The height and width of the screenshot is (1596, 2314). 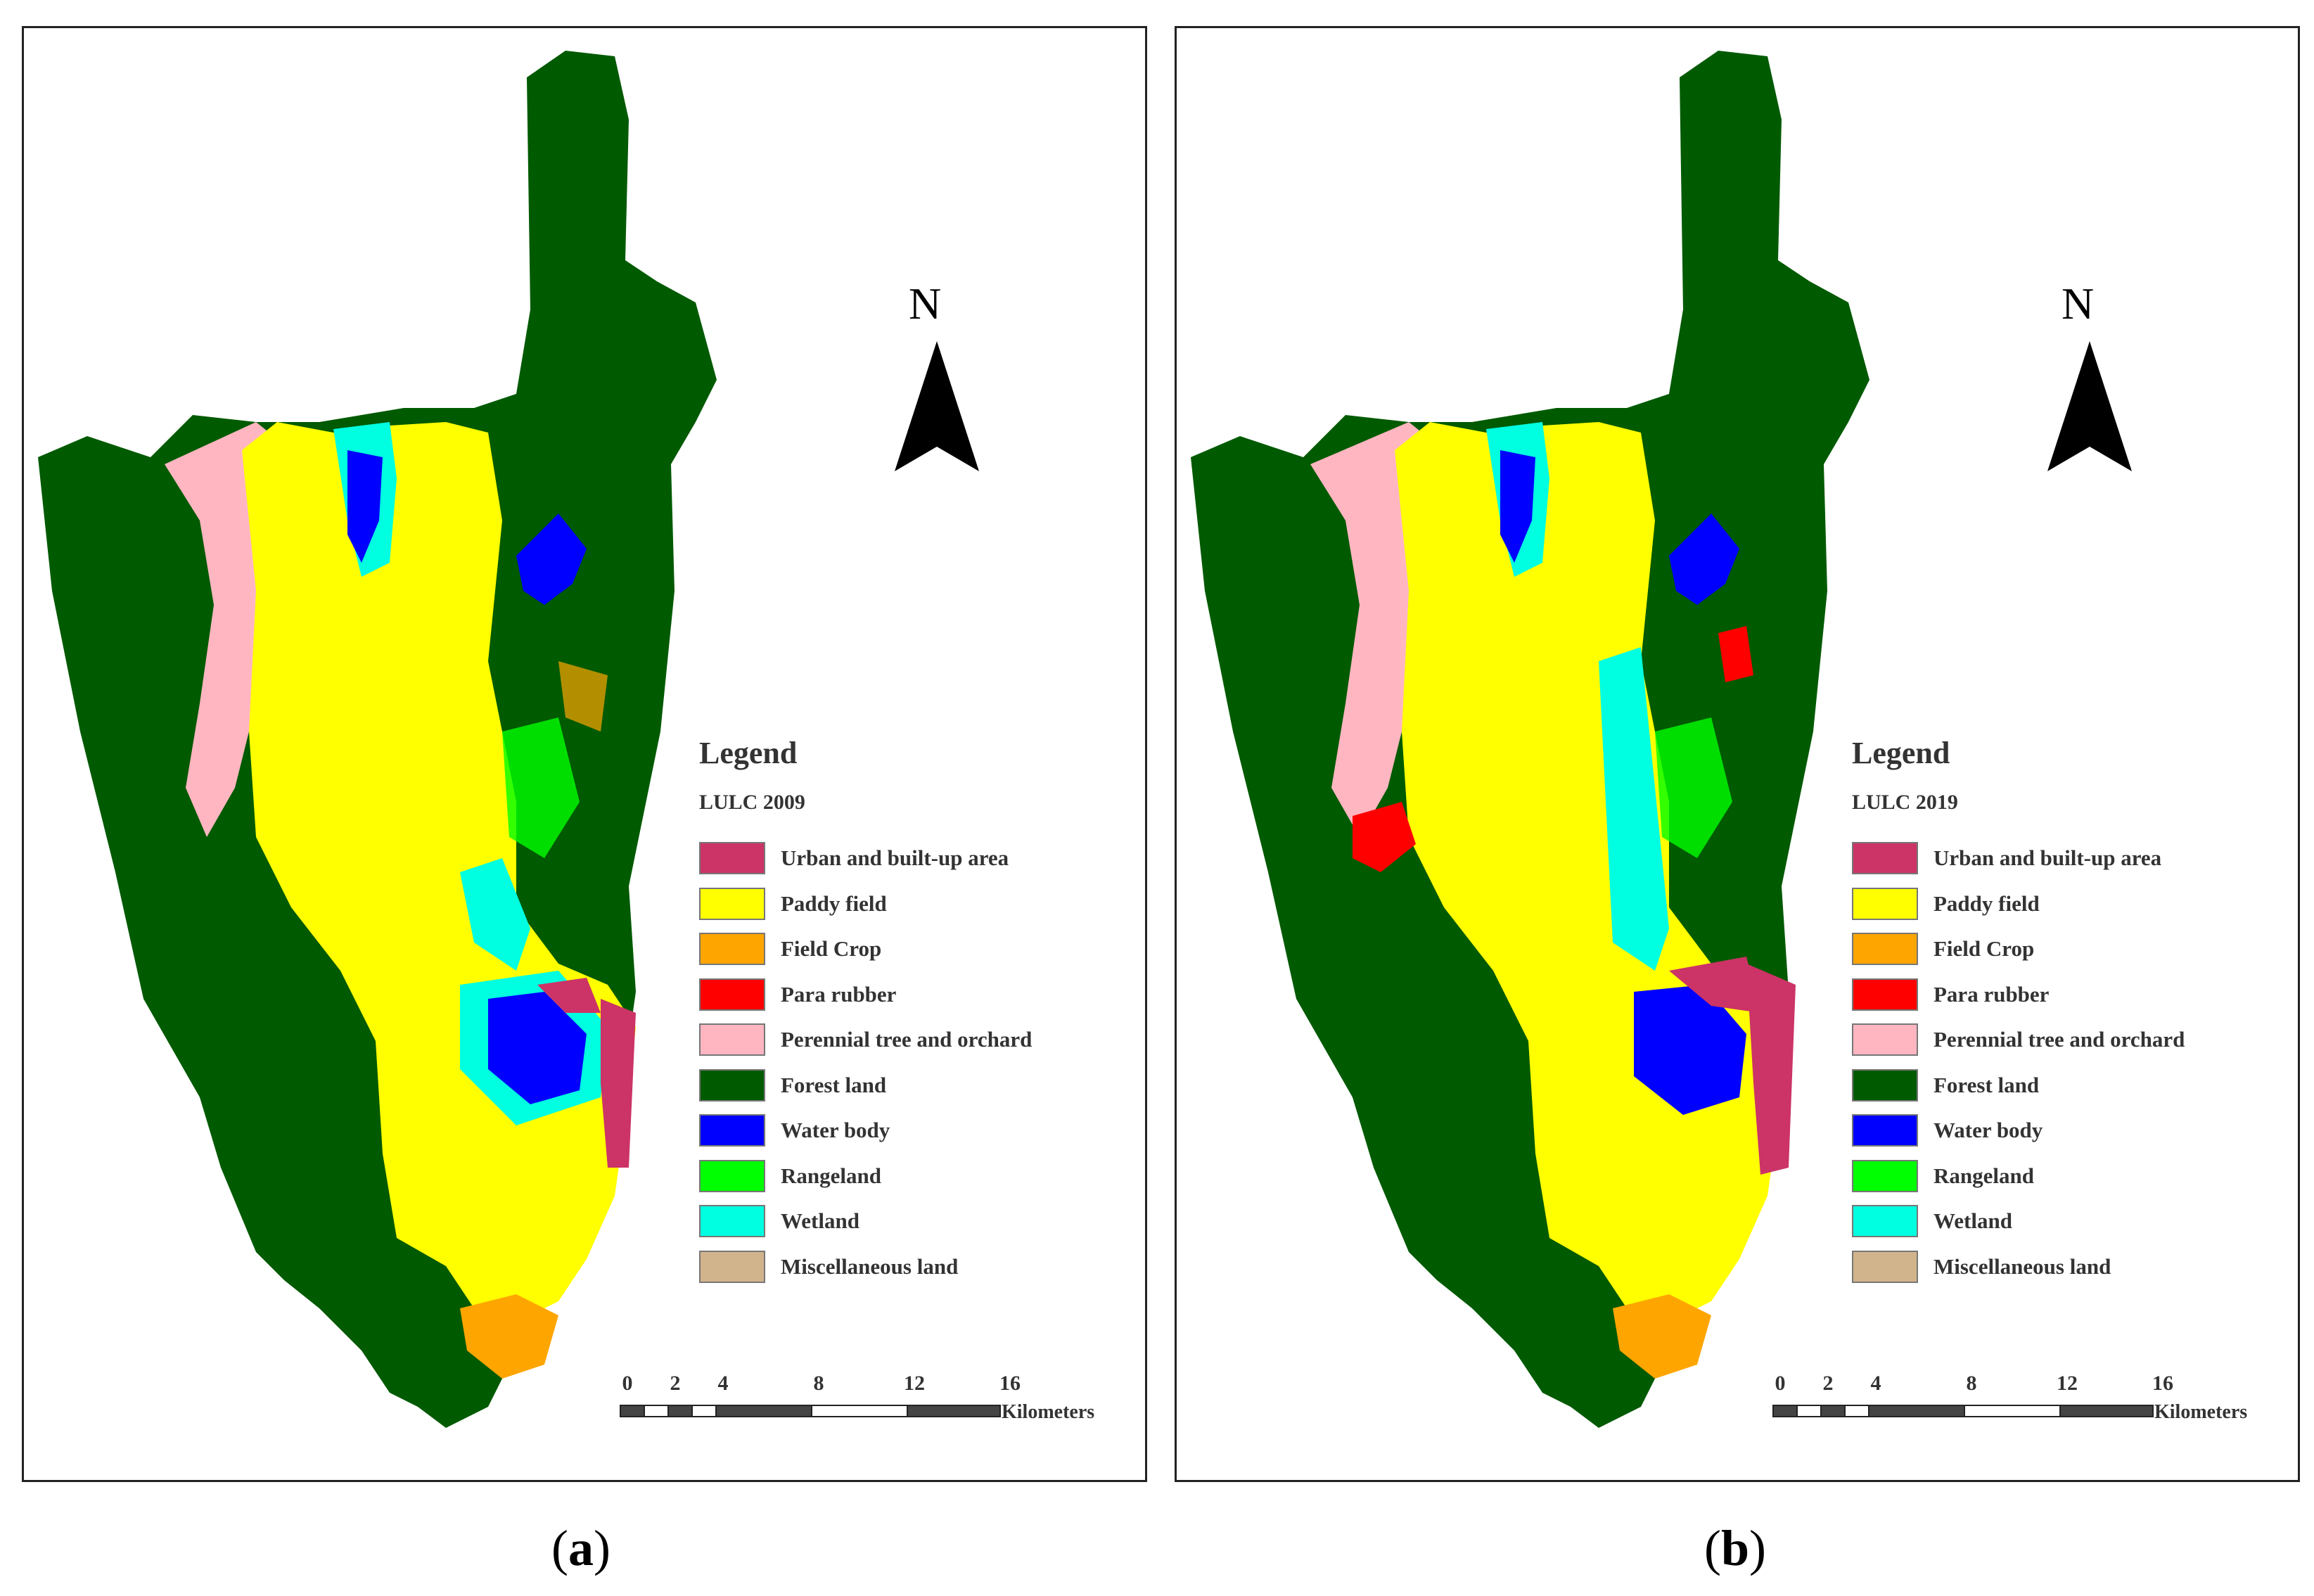 What do you see at coordinates (1963, 1411) in the screenshot?
I see `scale-bar-graphic` at bounding box center [1963, 1411].